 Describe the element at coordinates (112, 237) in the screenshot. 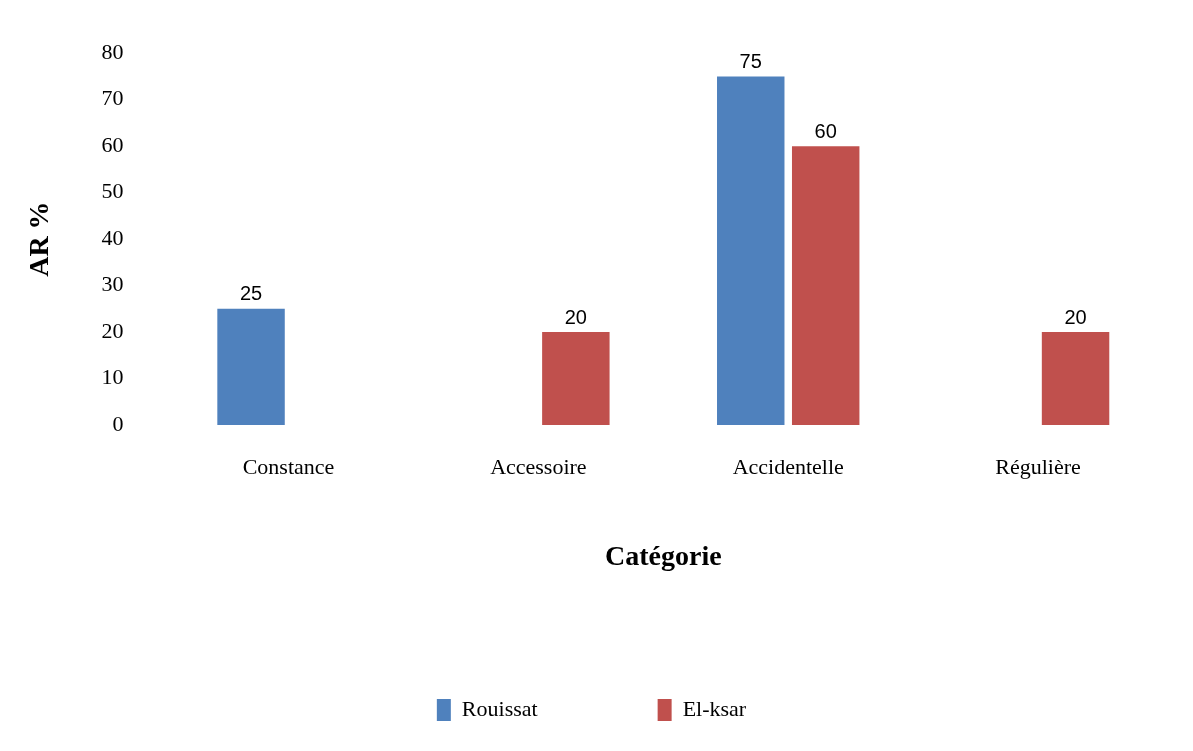

I see `y-tick-label: 40` at that location.